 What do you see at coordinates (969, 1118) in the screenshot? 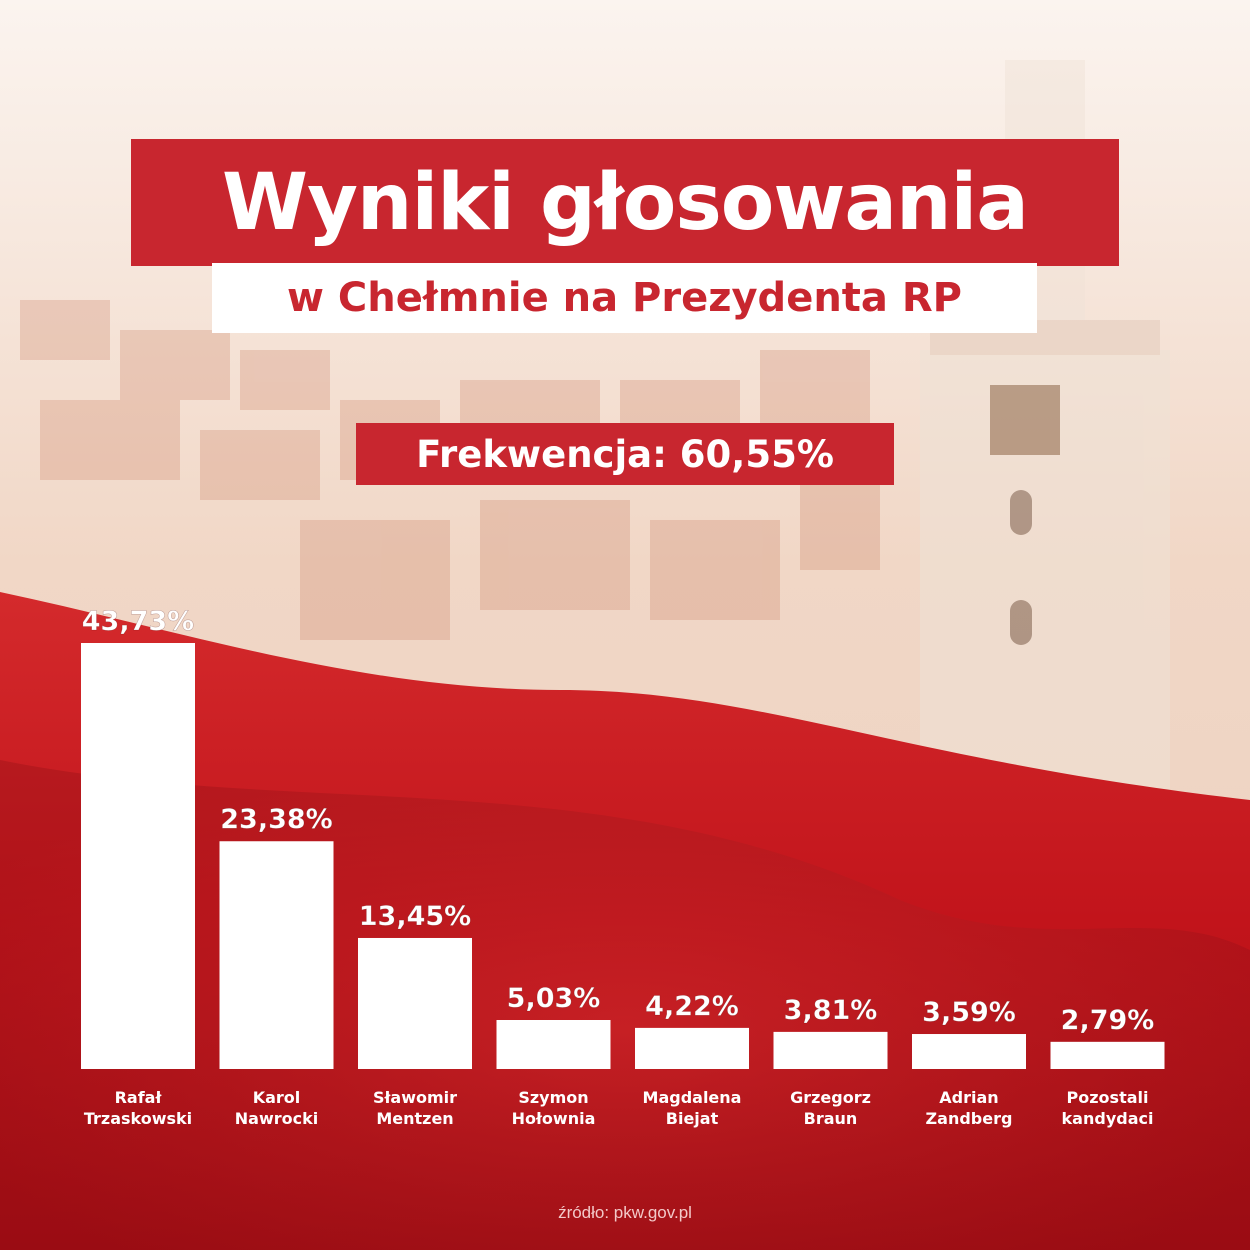
I see `category-label: Zandberg` at bounding box center [969, 1118].